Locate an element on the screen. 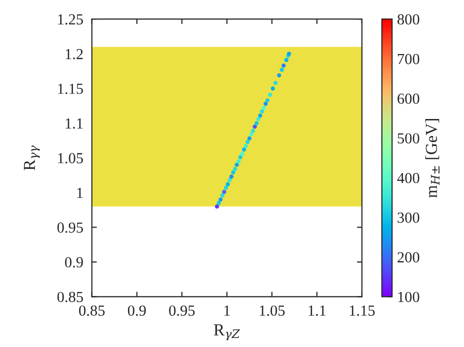 This screenshot has width=464, height=347. y-tick-label: 1.25 is located at coordinates (70, 19).